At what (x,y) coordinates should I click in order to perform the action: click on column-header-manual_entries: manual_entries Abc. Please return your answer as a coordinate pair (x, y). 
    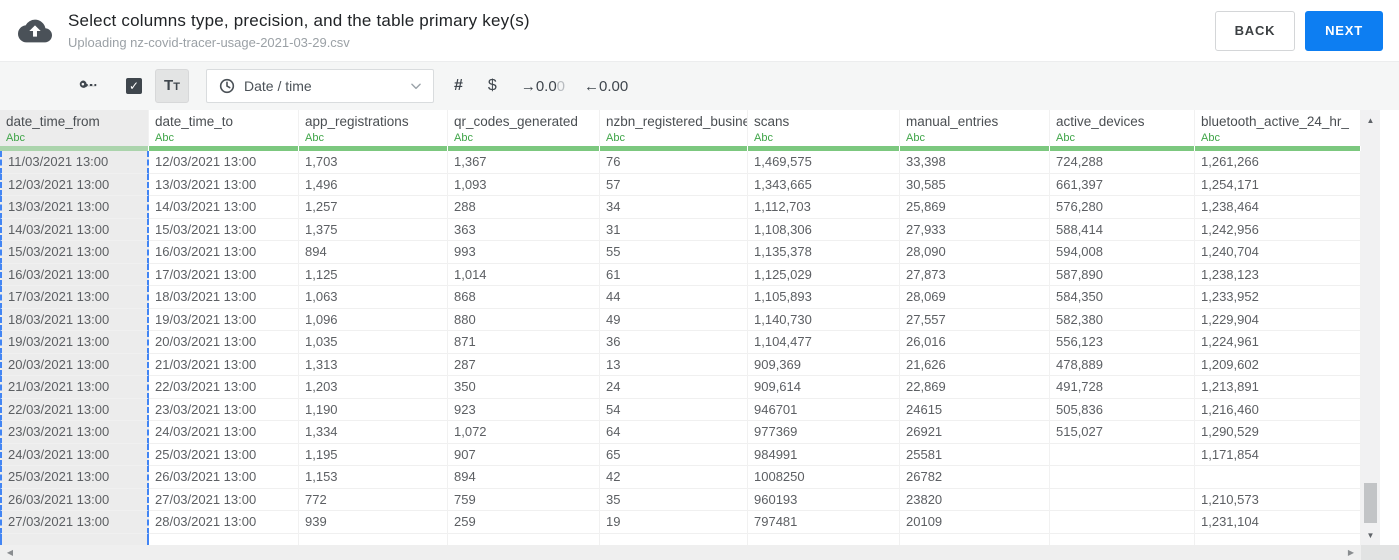
    Looking at the image, I should click on (975, 128).